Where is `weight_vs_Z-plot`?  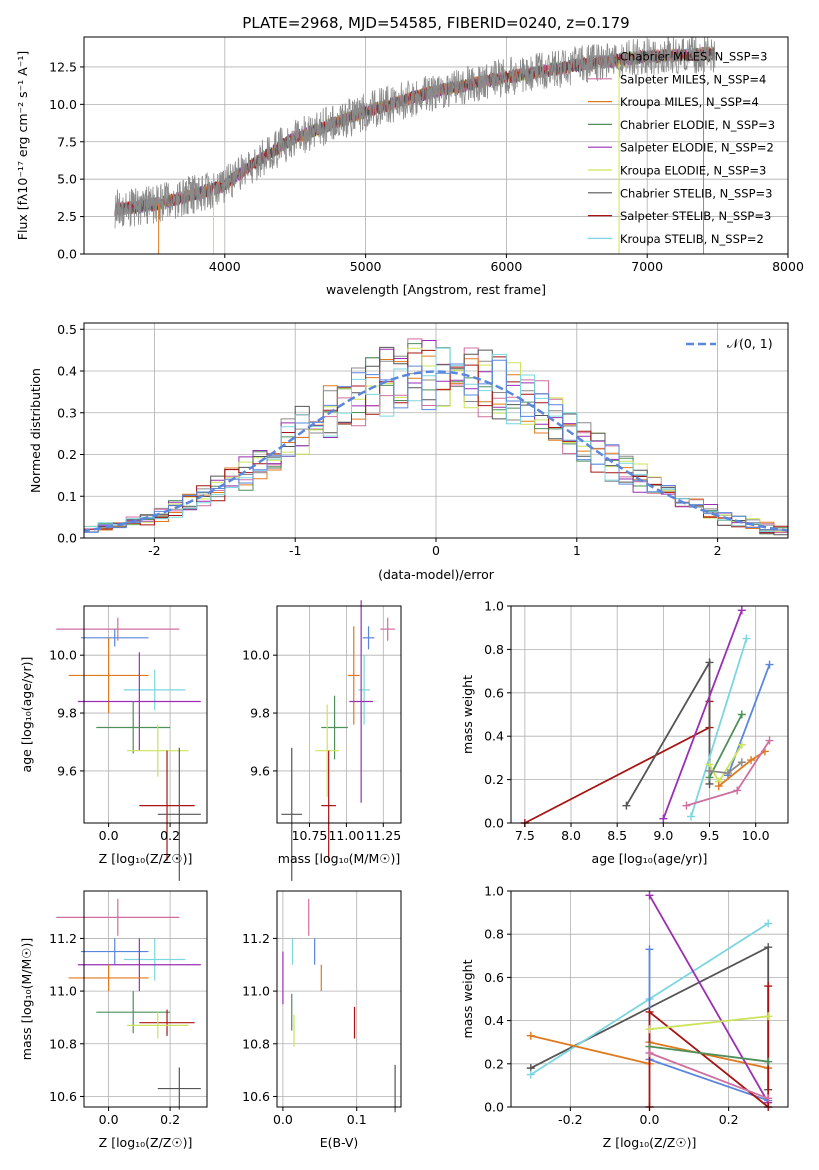
weight_vs_Z-plot is located at coordinates (649, 1001).